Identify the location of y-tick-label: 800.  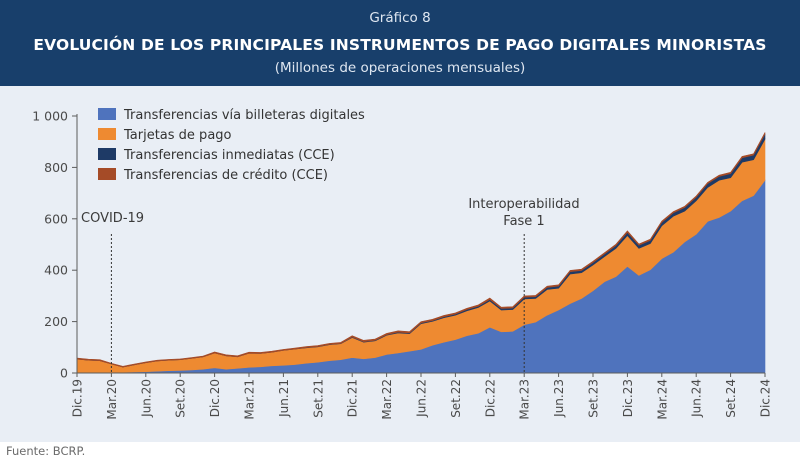
(56, 167).